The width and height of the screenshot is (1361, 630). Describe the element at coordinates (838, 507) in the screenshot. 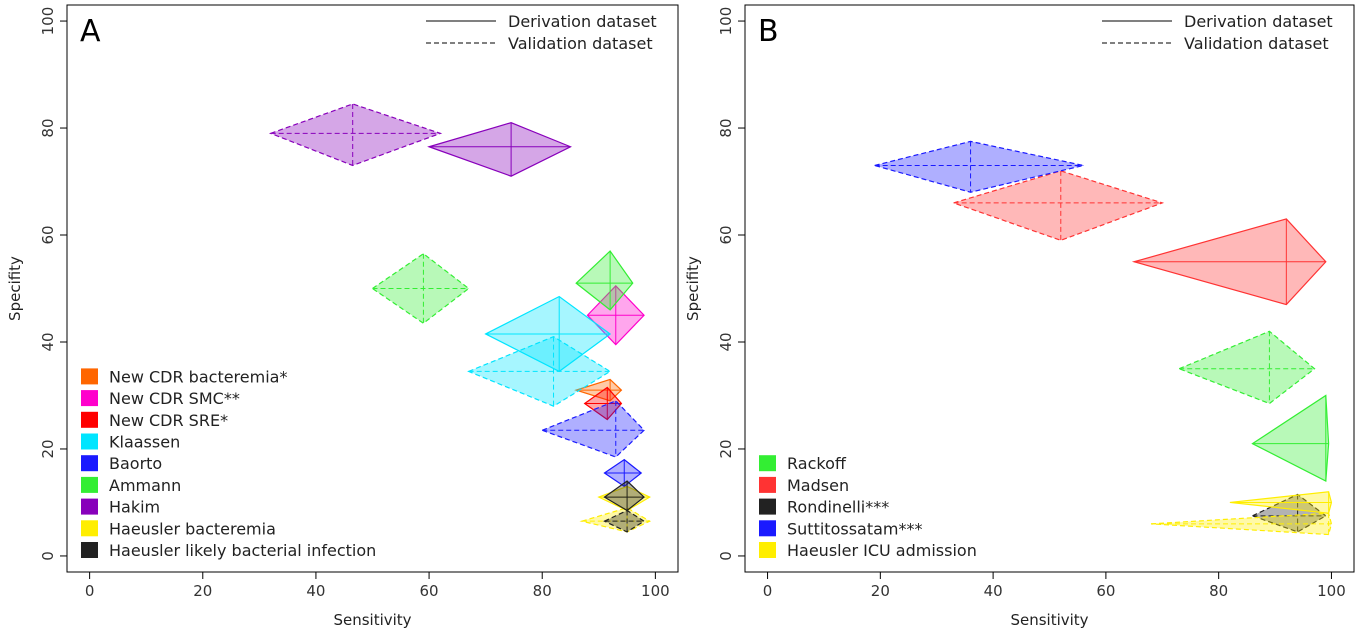

I see `legend-label: Rondinelli***` at that location.